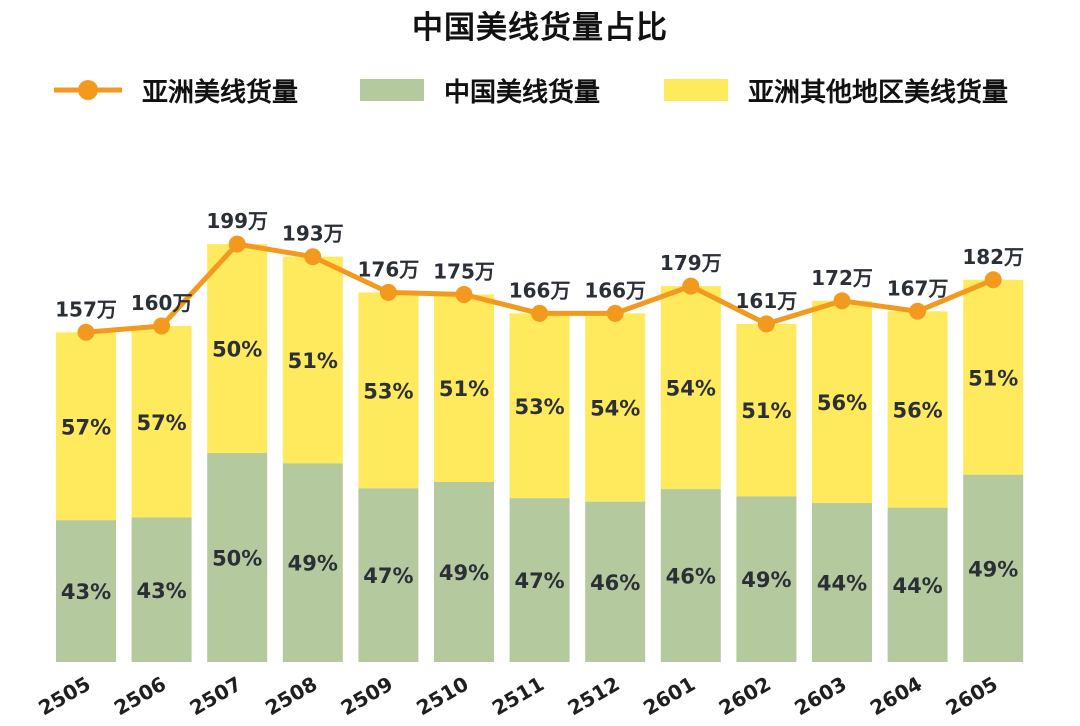 The height and width of the screenshot is (726, 1080). I want to click on x-tick-label-2512: 2512, so click(593, 696).